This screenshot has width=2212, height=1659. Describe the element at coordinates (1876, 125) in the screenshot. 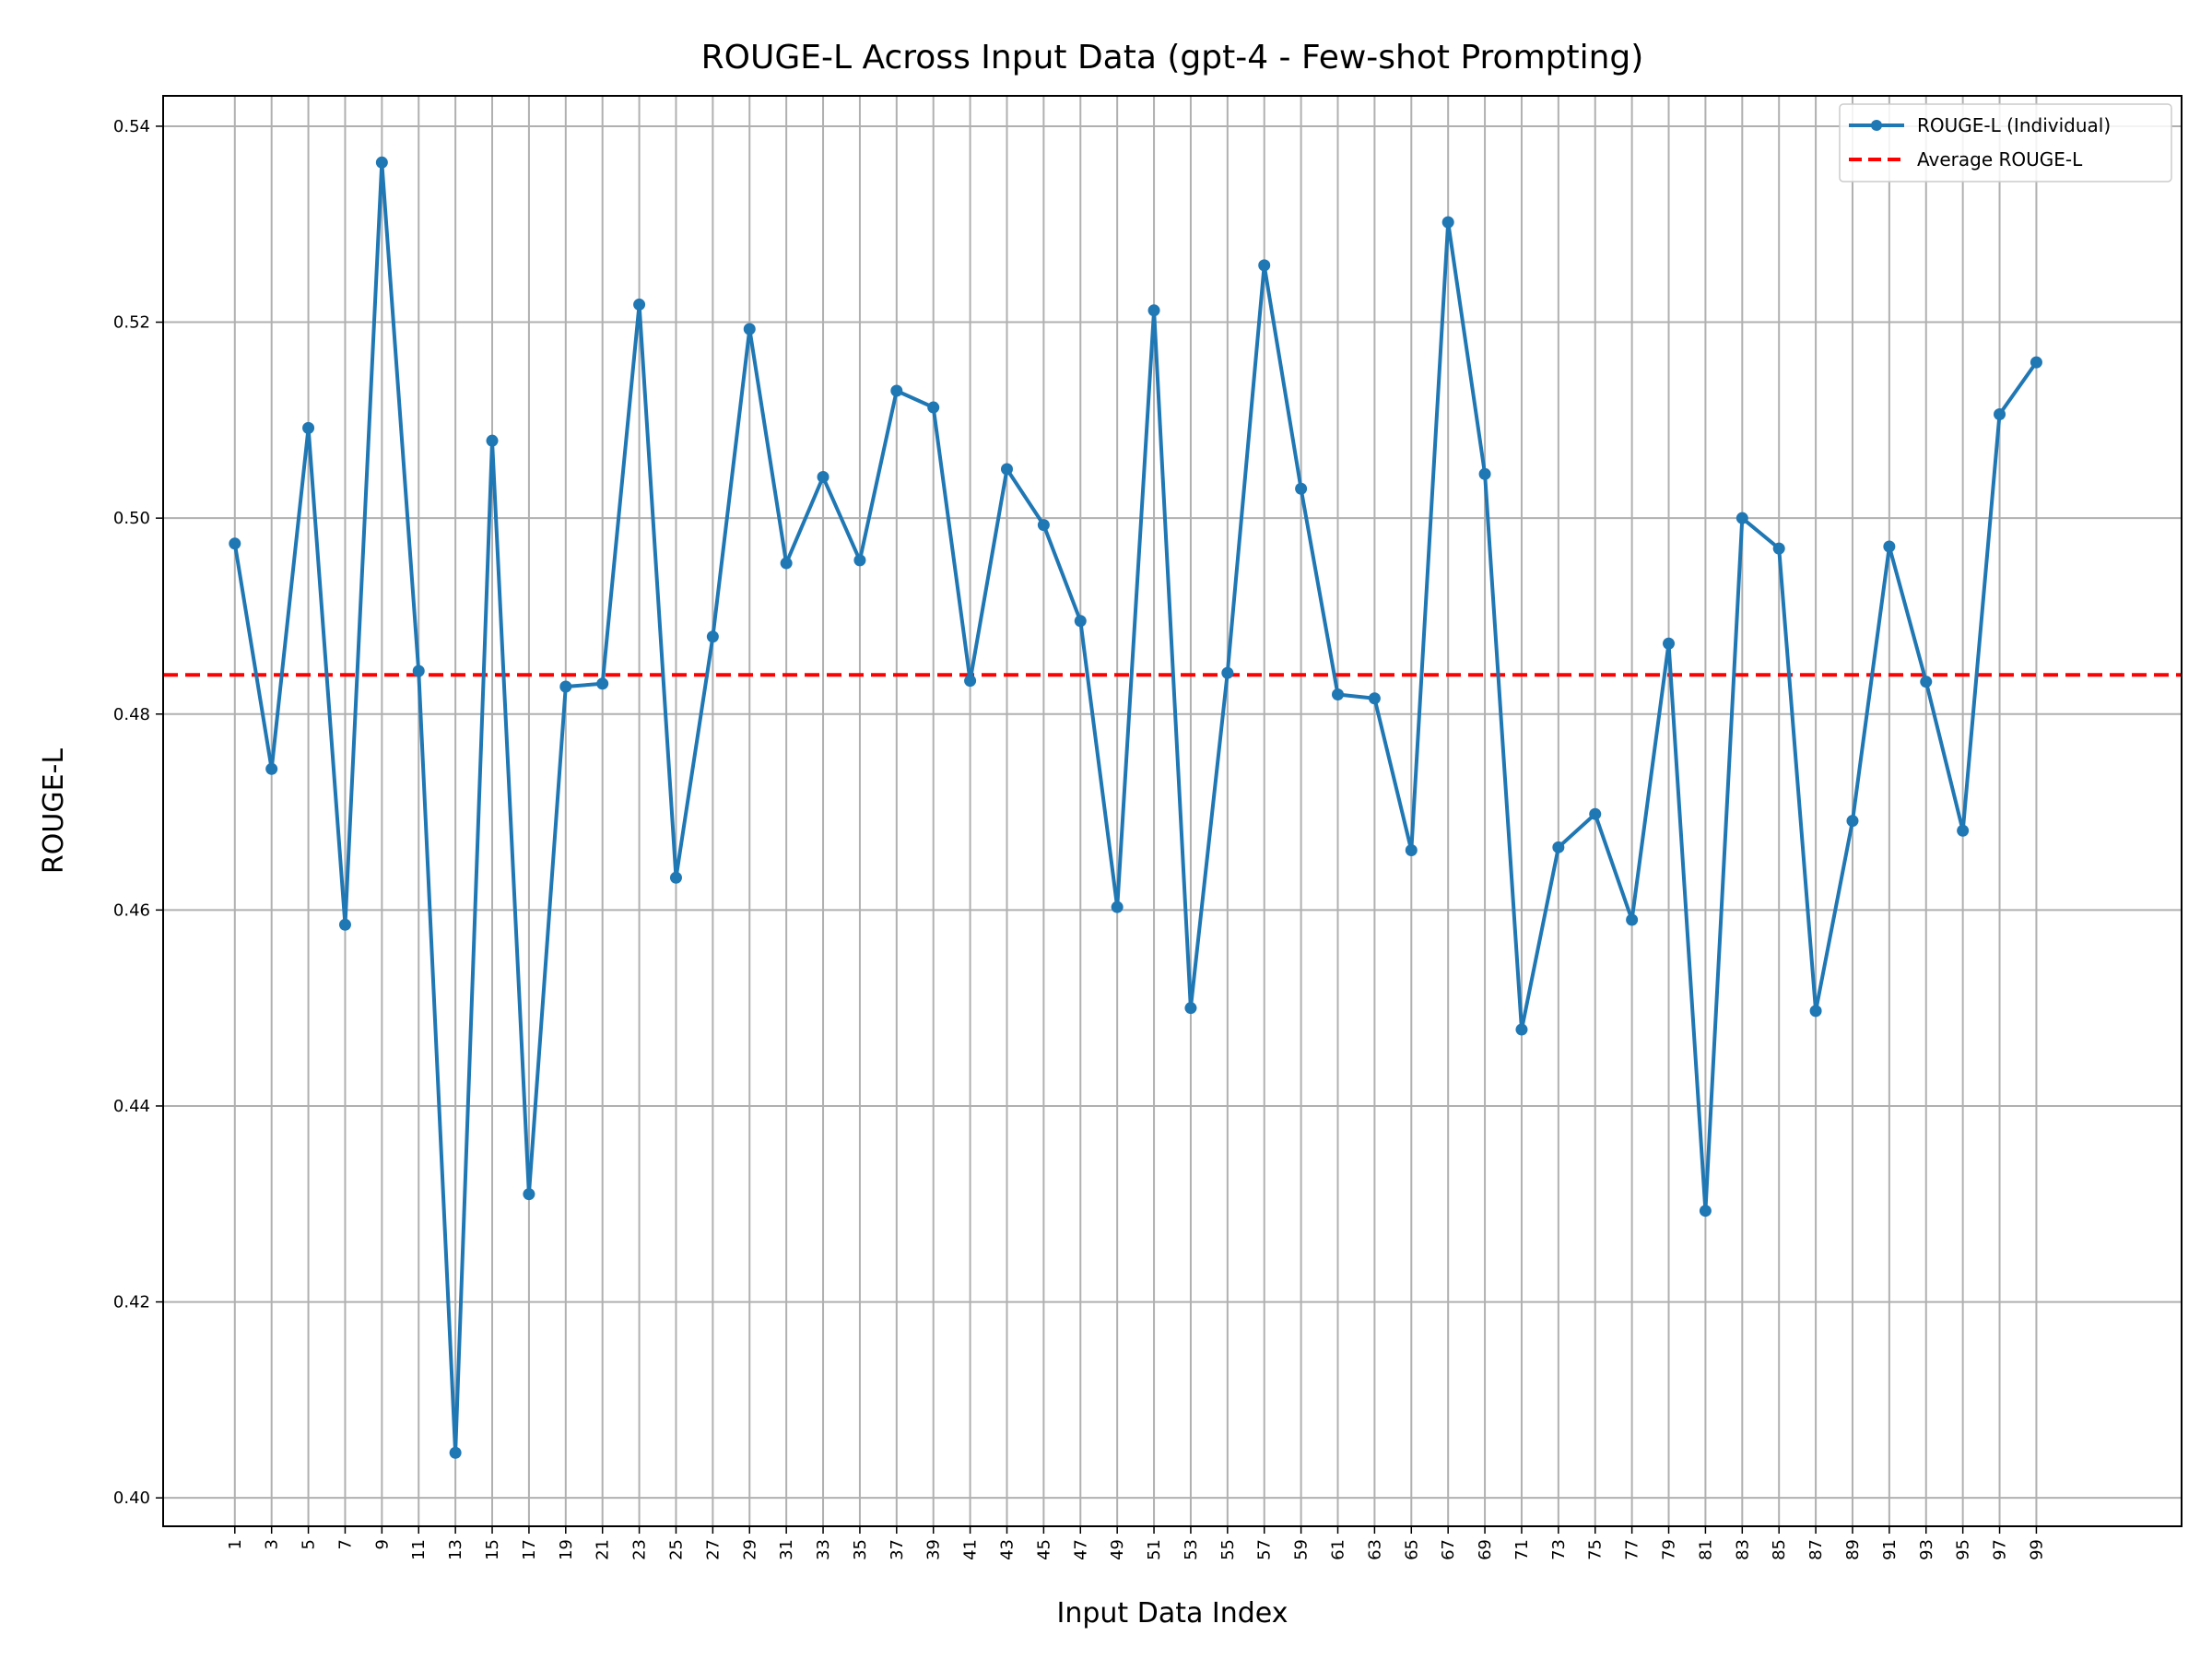

I see `legend-marker-individual` at that location.